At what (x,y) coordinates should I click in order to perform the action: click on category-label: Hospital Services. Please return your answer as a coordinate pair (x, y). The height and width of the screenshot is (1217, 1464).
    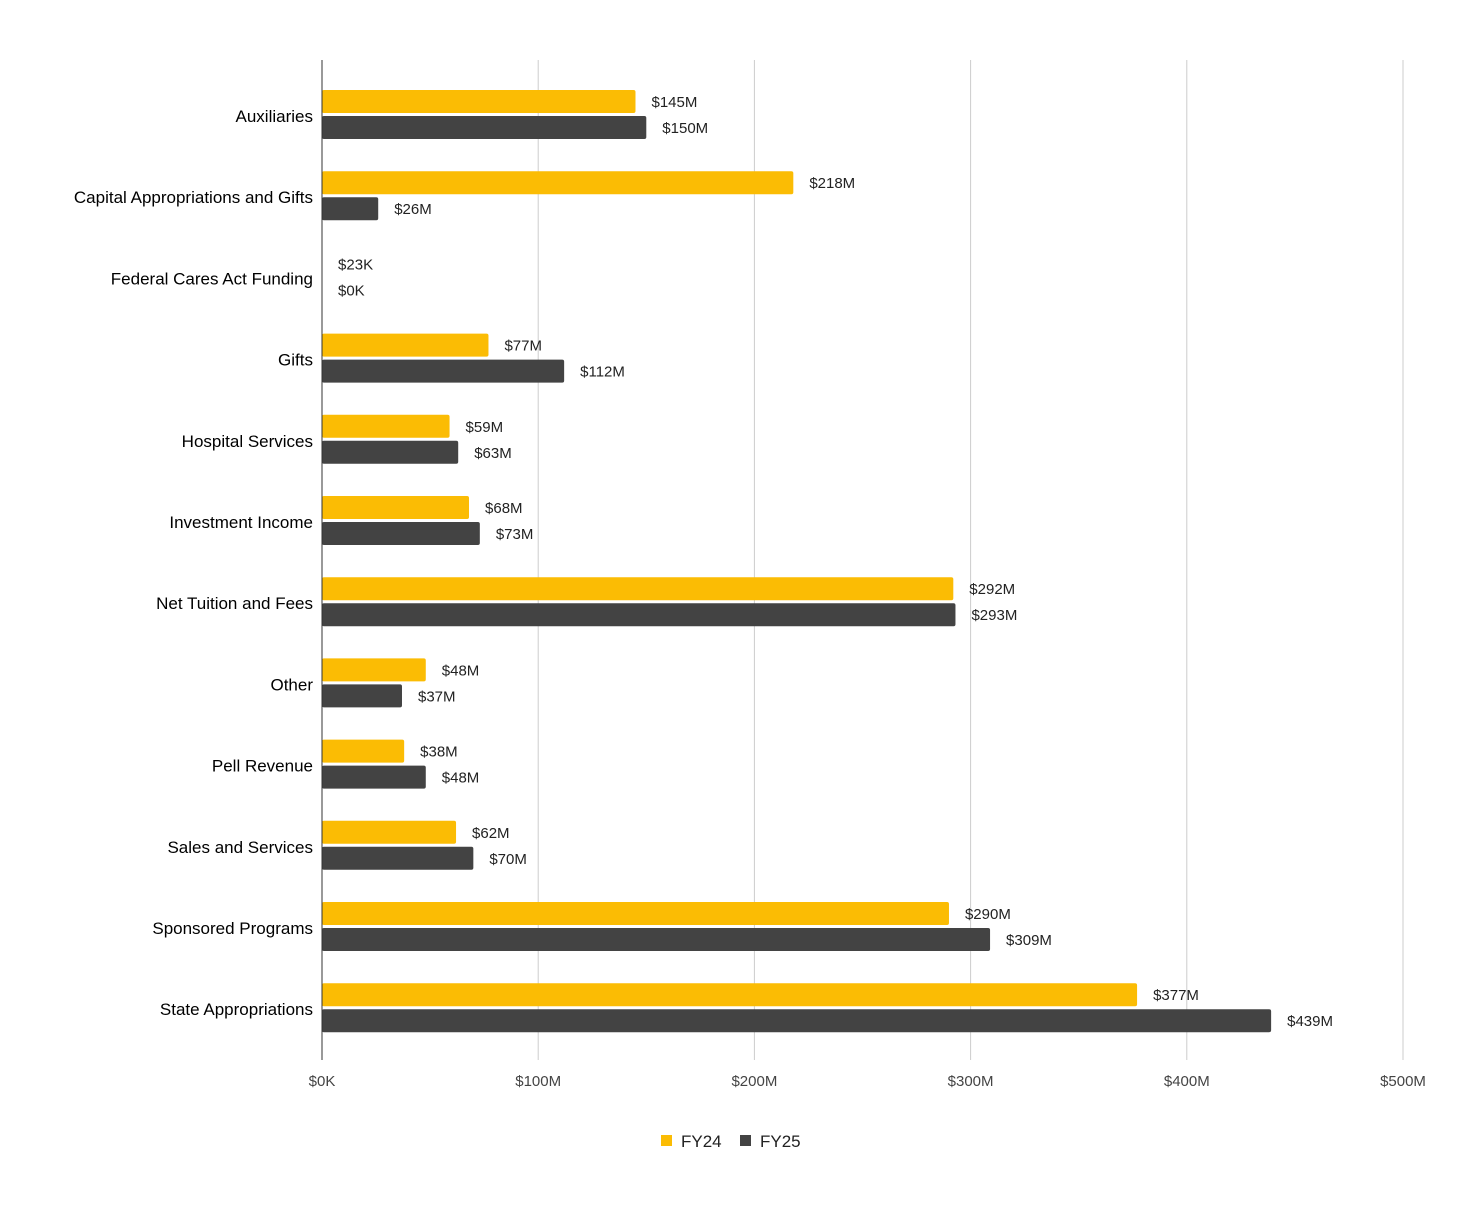
    Looking at the image, I should click on (247, 441).